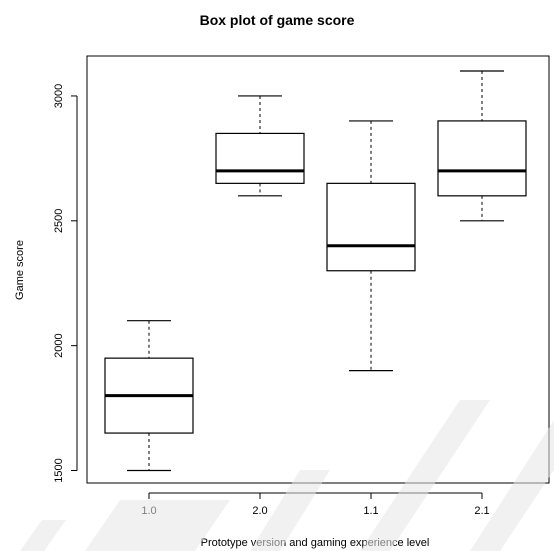 The width and height of the screenshot is (554, 551). I want to click on x-axis: 1.0 2.0 1.1 2.1, so click(315, 504).